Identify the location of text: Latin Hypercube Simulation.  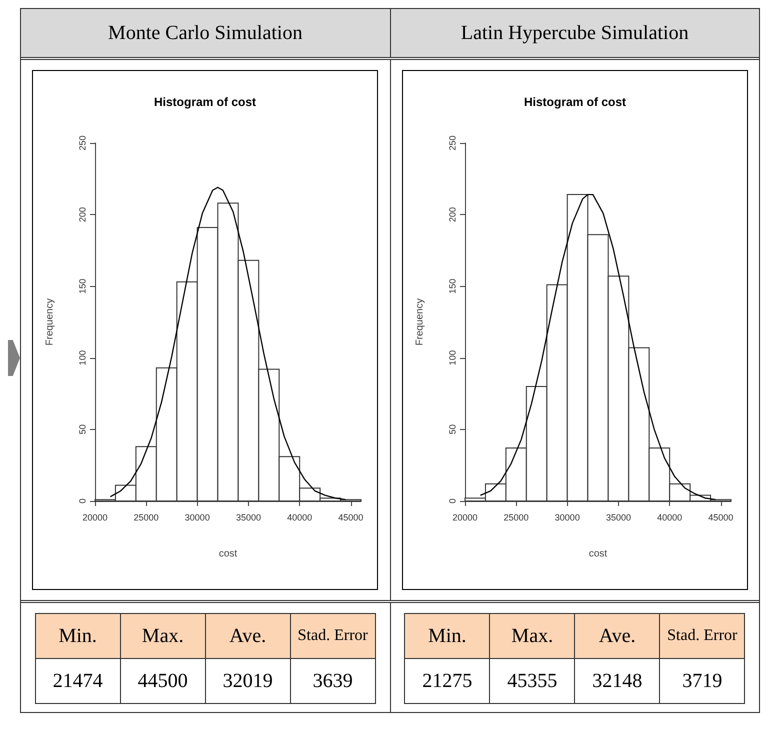
(574, 33).